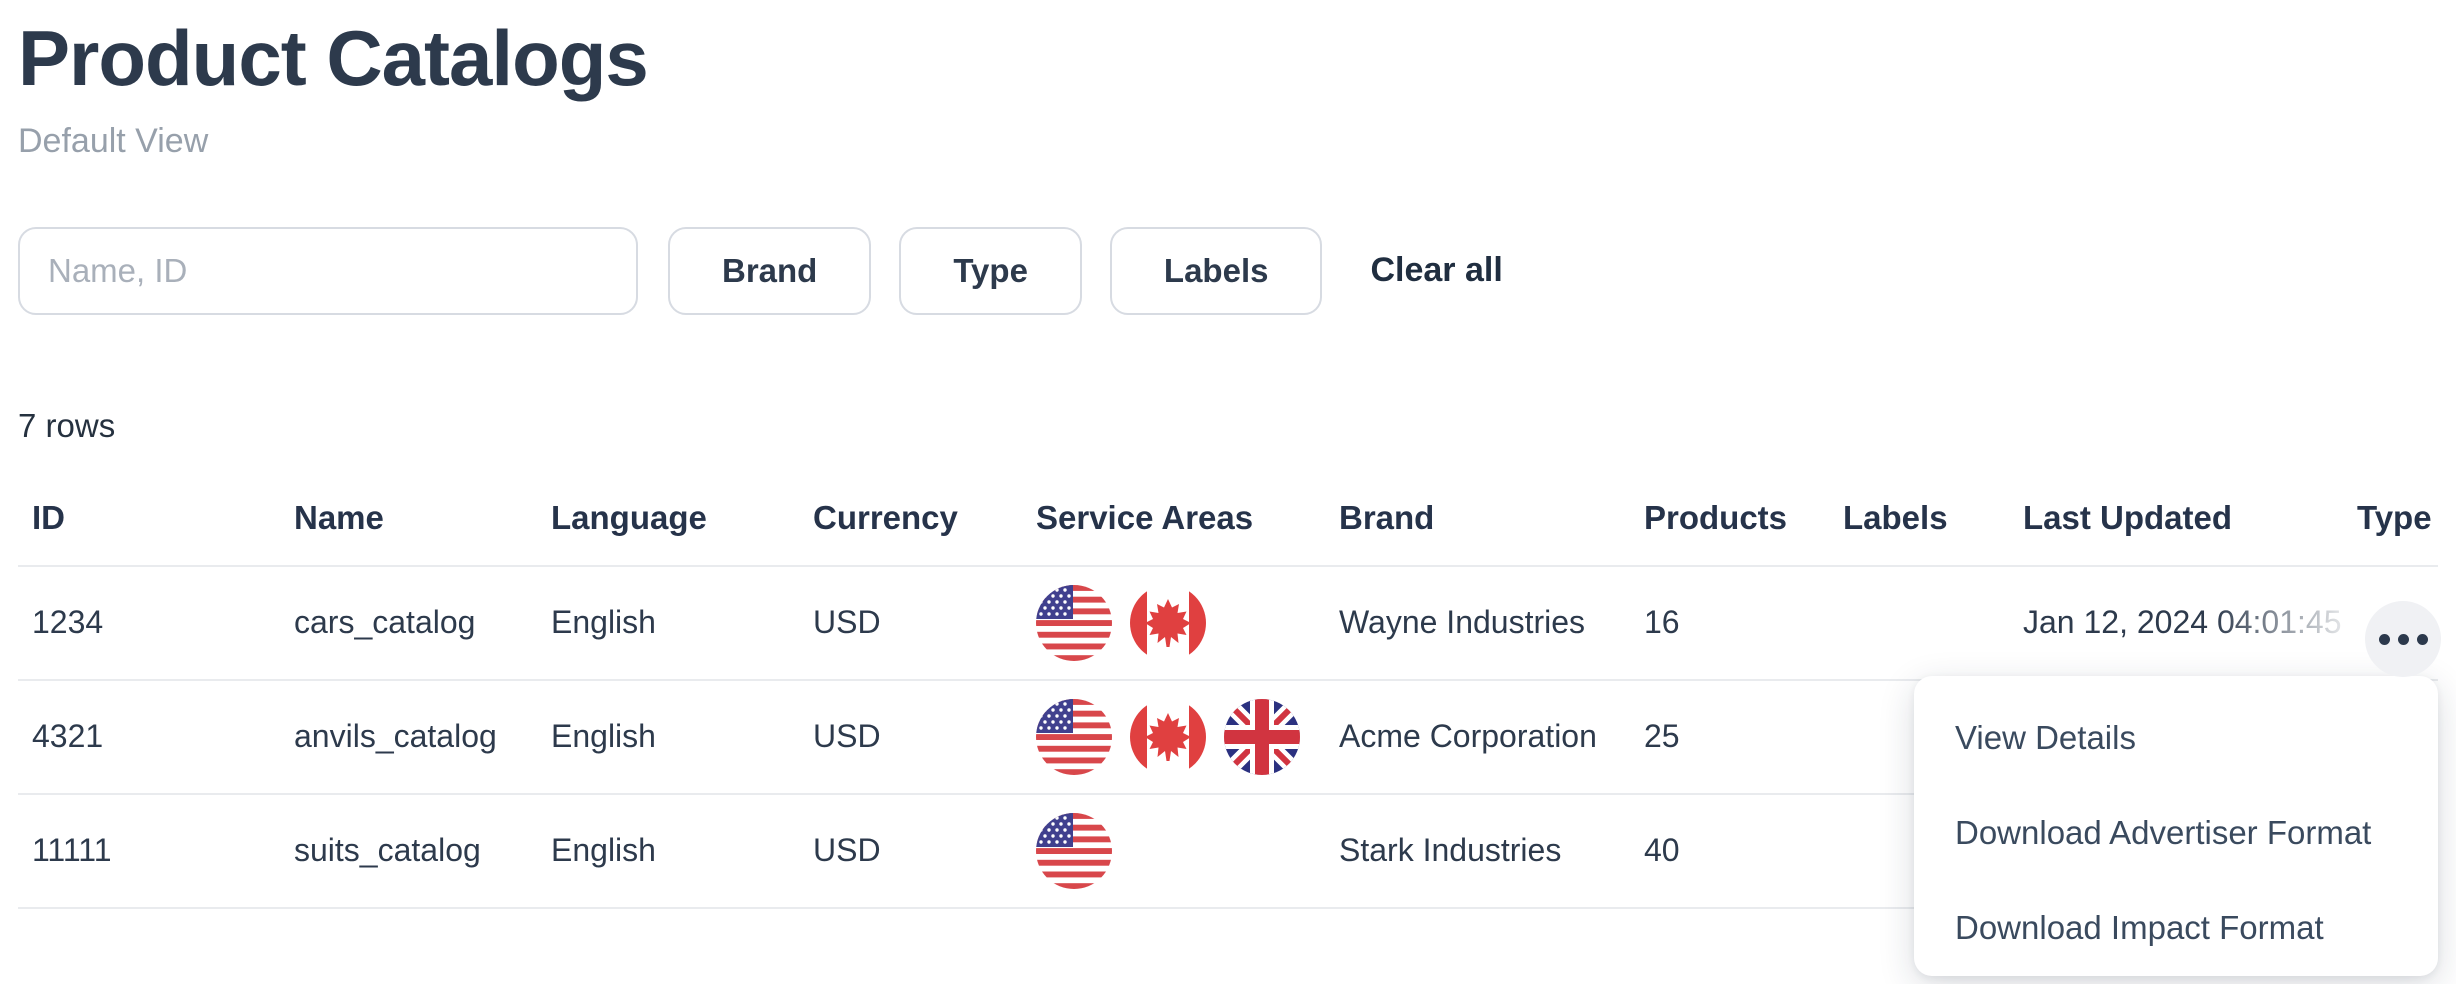  Describe the element at coordinates (385, 622) in the screenshot. I see `cell-name: cars_catalog` at that location.